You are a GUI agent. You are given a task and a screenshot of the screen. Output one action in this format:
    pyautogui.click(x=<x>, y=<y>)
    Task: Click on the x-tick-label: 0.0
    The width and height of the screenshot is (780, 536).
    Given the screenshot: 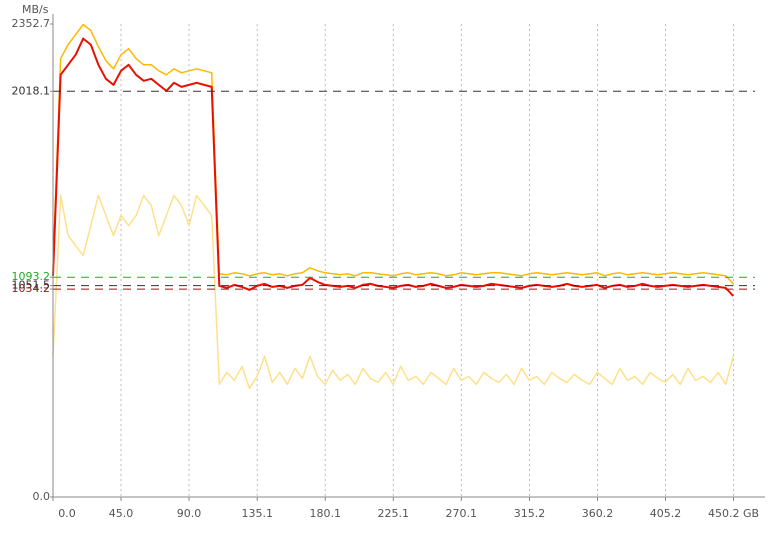 What is the action you would take?
    pyautogui.click(x=67, y=513)
    